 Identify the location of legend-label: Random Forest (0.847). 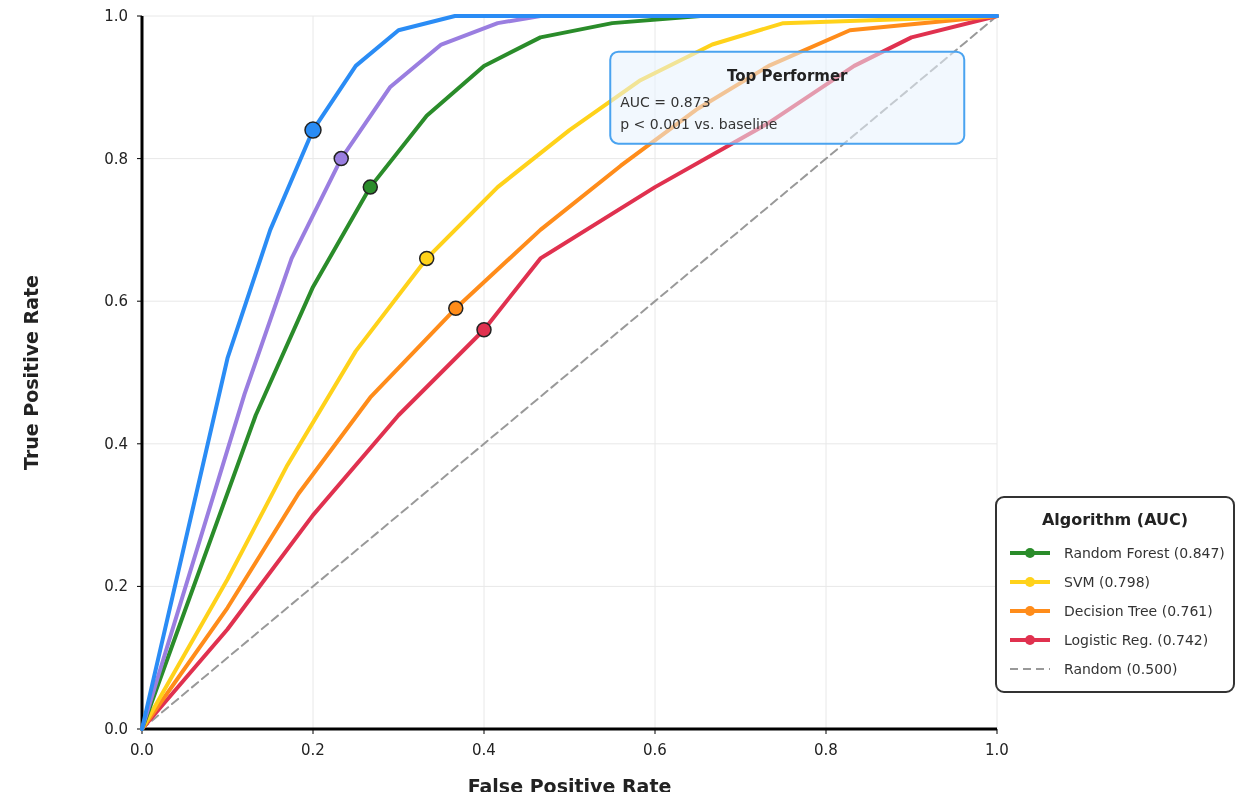
(1144, 553).